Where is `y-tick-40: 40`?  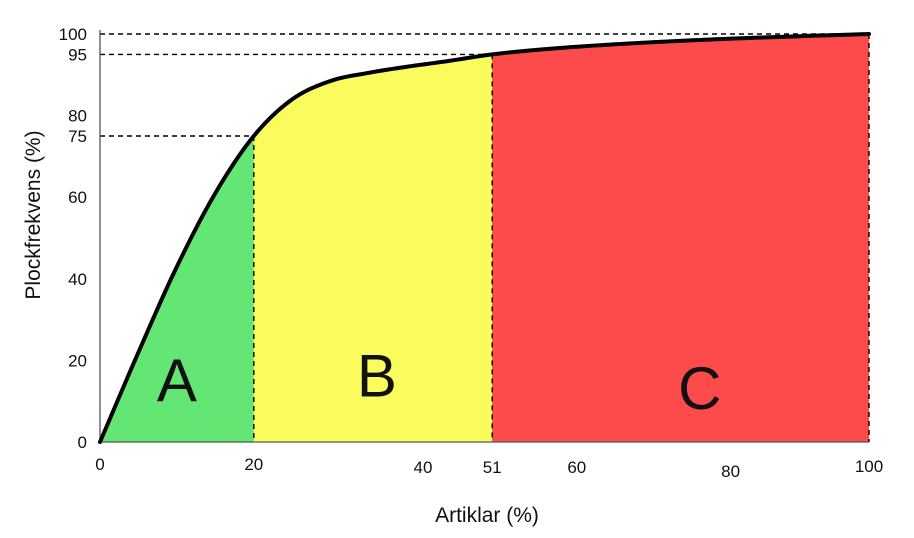 y-tick-40: 40 is located at coordinates (77, 279).